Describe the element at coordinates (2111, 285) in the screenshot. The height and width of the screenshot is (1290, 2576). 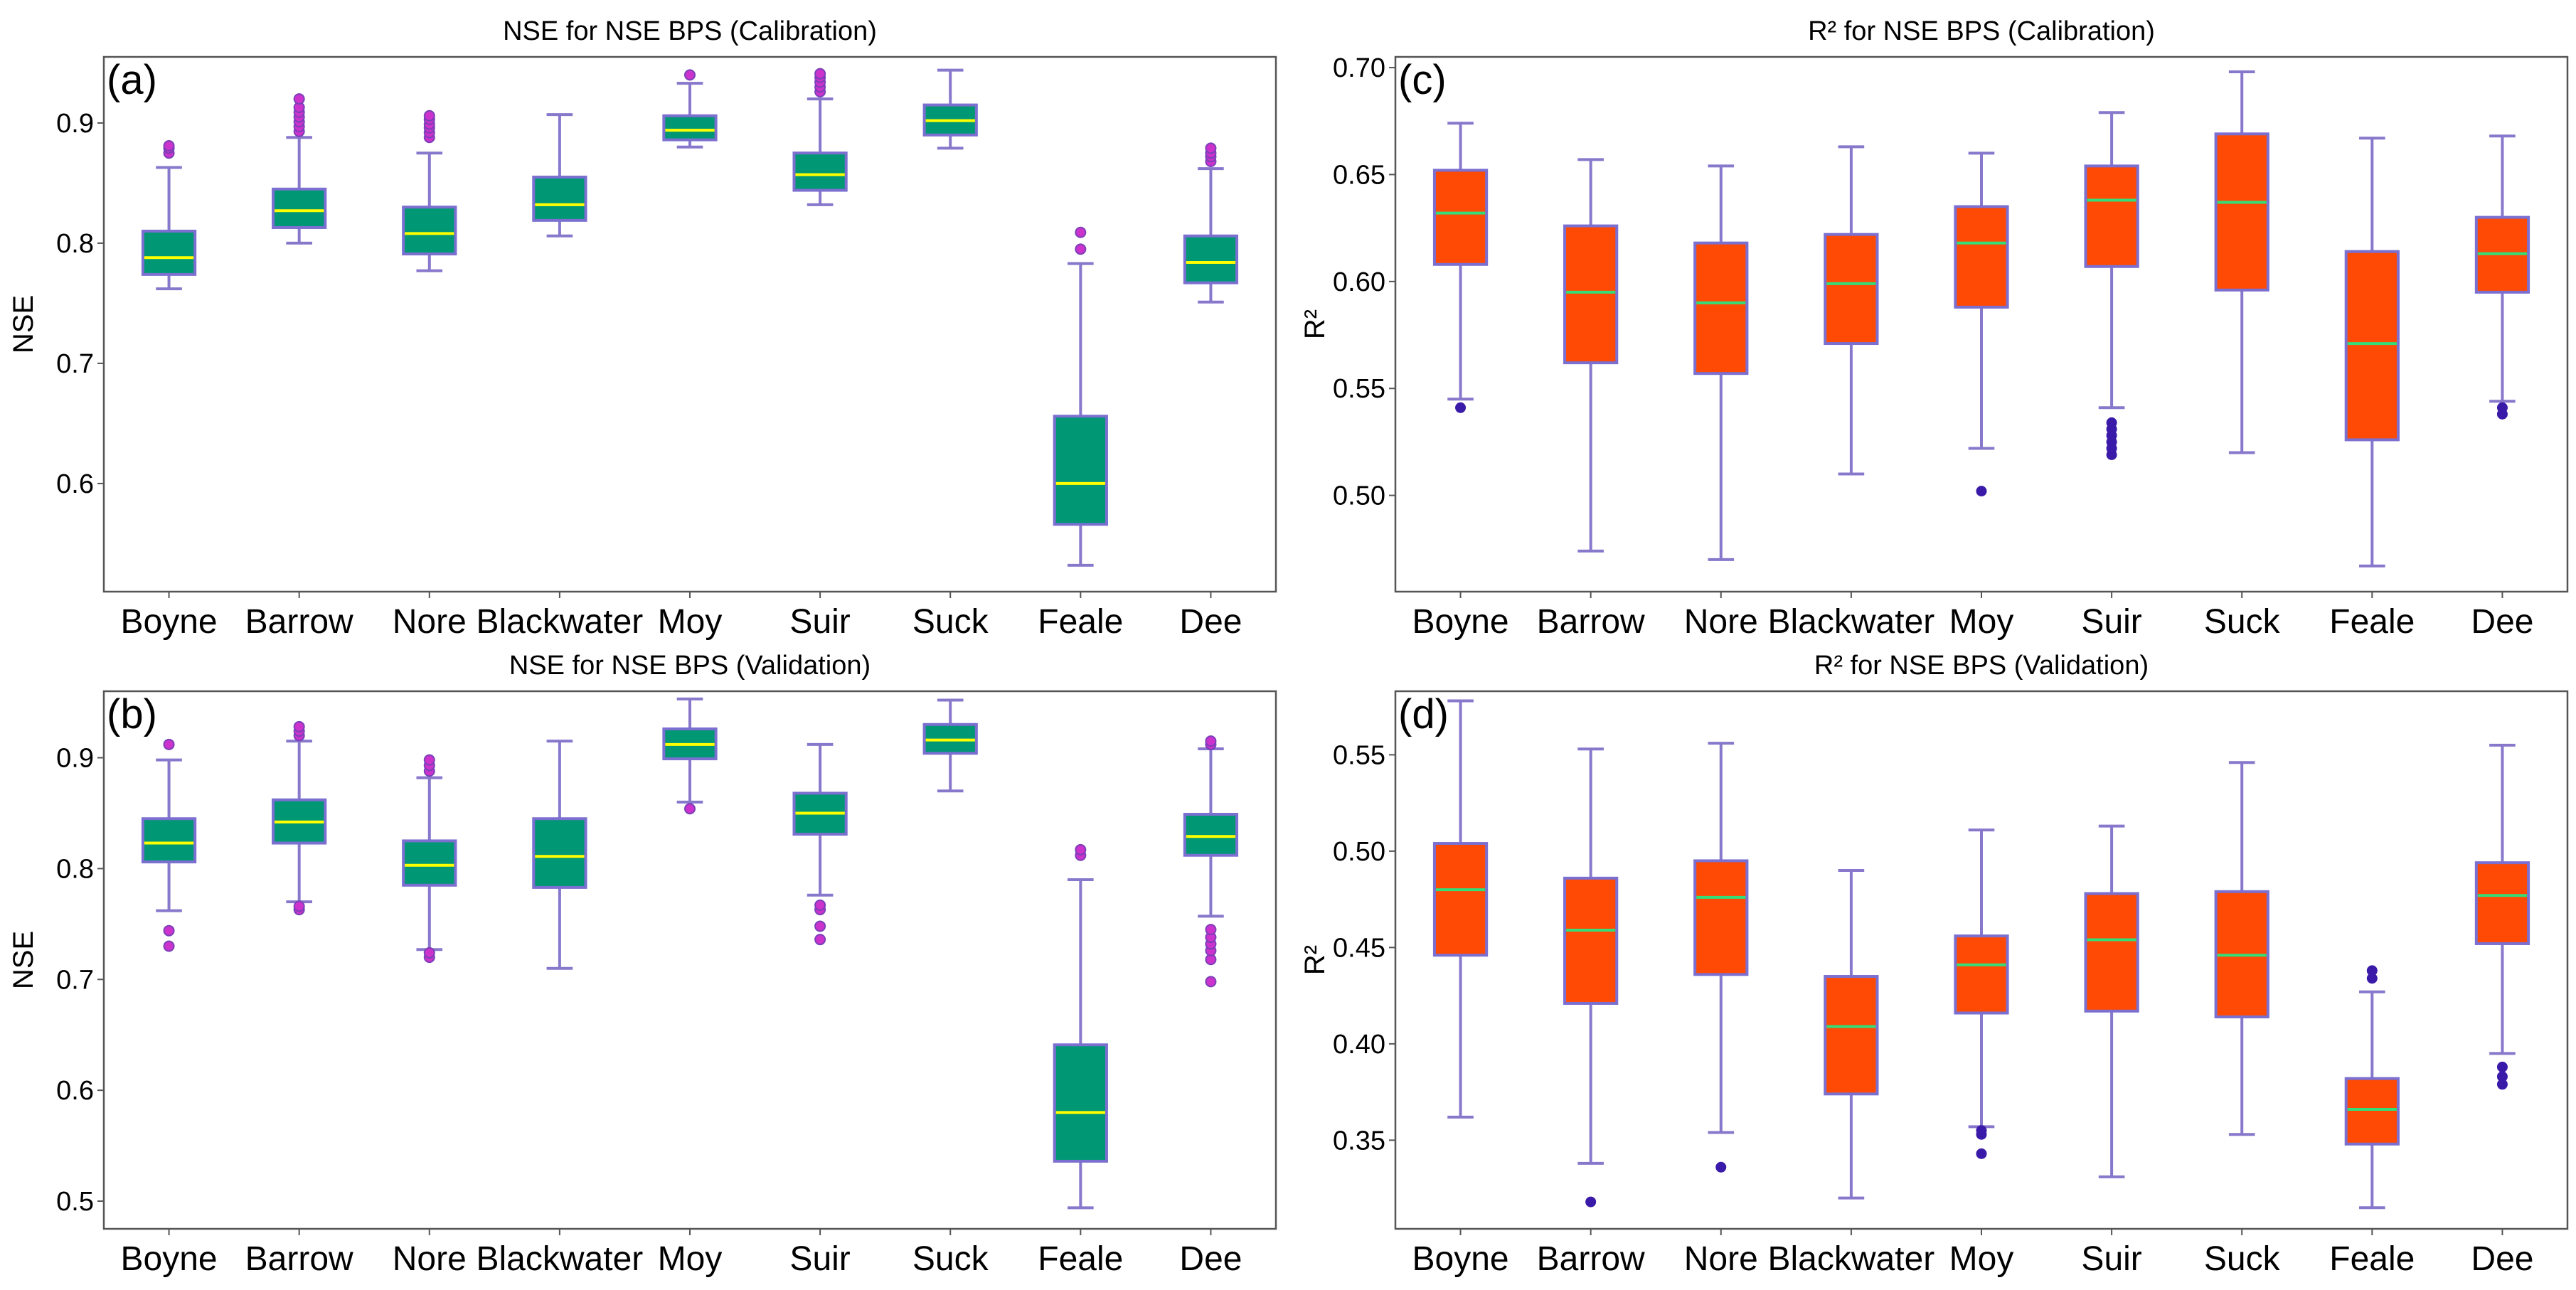
I see `box-suir` at that location.